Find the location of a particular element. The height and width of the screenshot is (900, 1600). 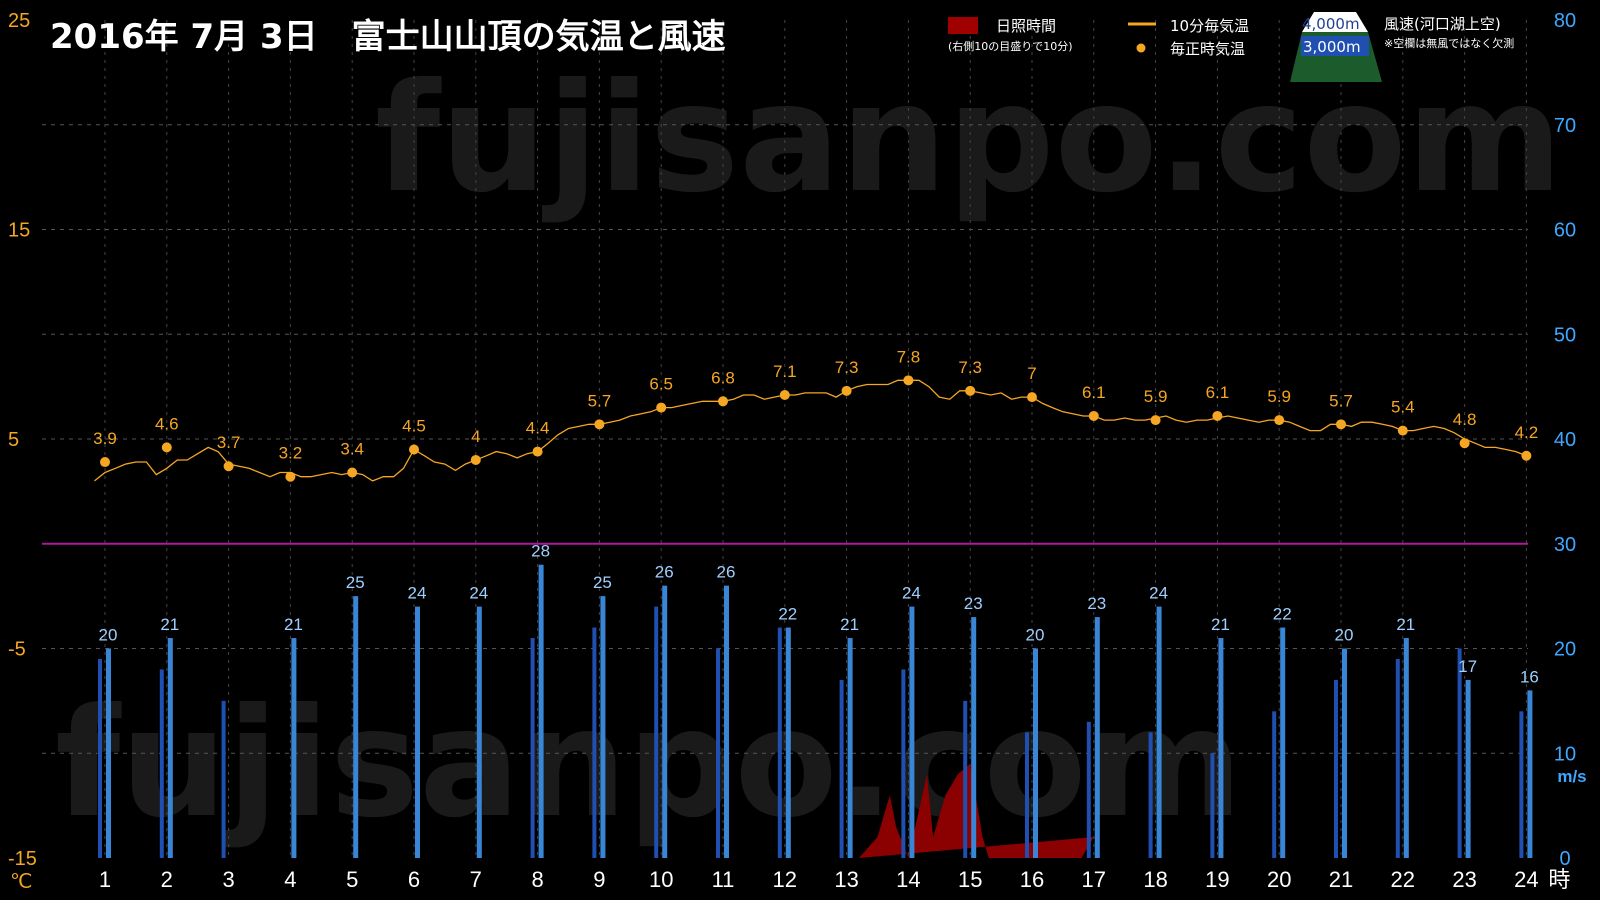

left-axis-unit: ℃ is located at coordinates (21, 882).